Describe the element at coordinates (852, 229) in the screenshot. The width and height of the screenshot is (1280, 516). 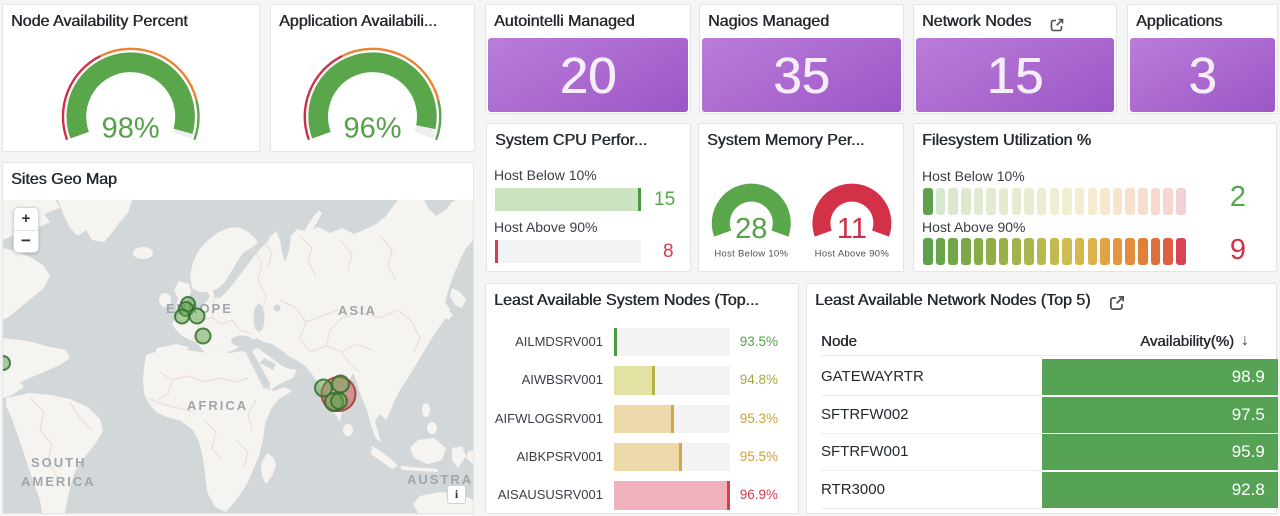
I see `svg-text: 11` at that location.